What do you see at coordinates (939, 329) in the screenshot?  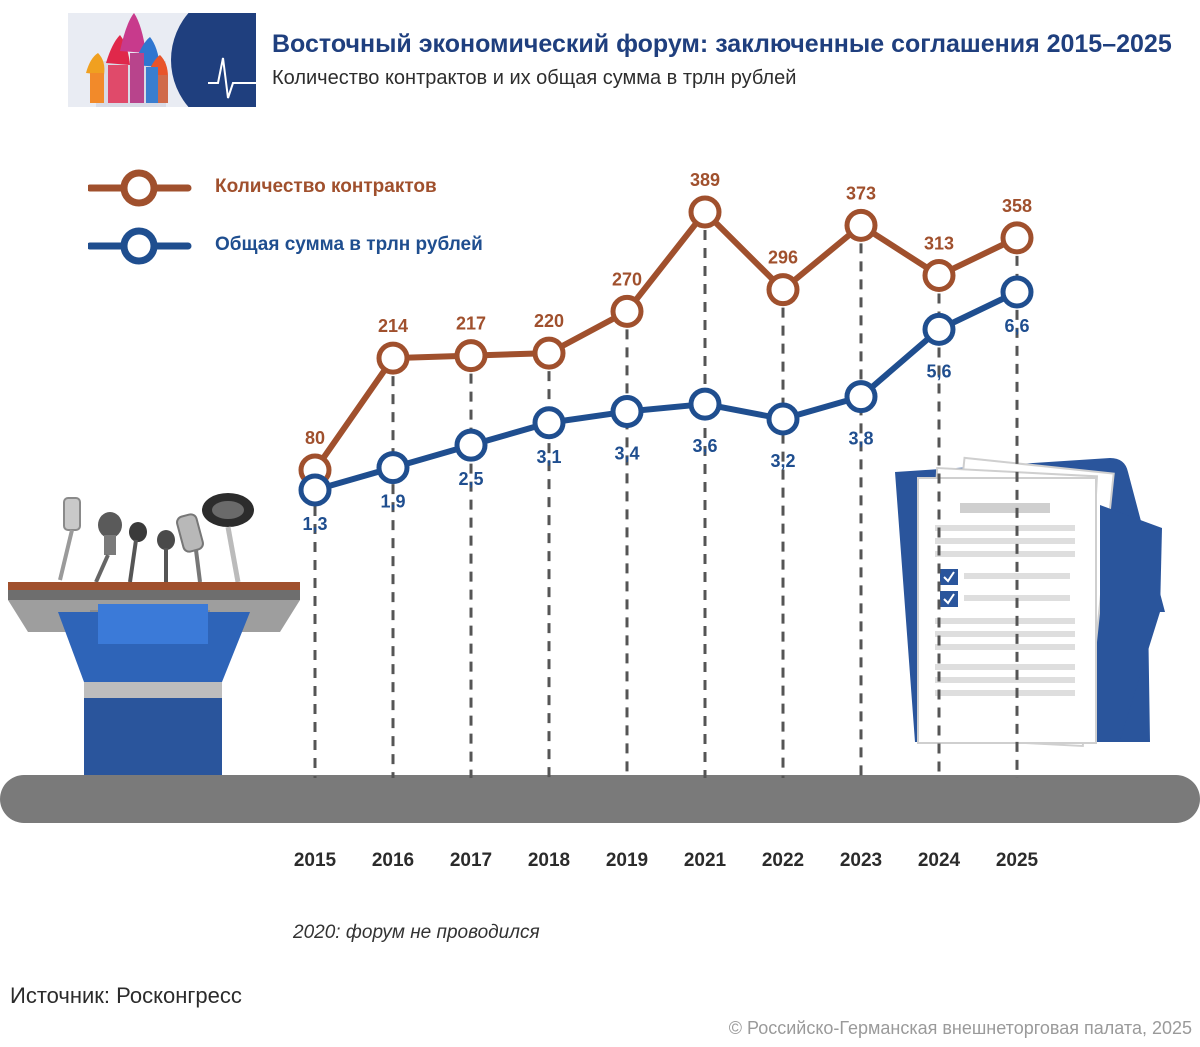 I see `point-sum-2024` at bounding box center [939, 329].